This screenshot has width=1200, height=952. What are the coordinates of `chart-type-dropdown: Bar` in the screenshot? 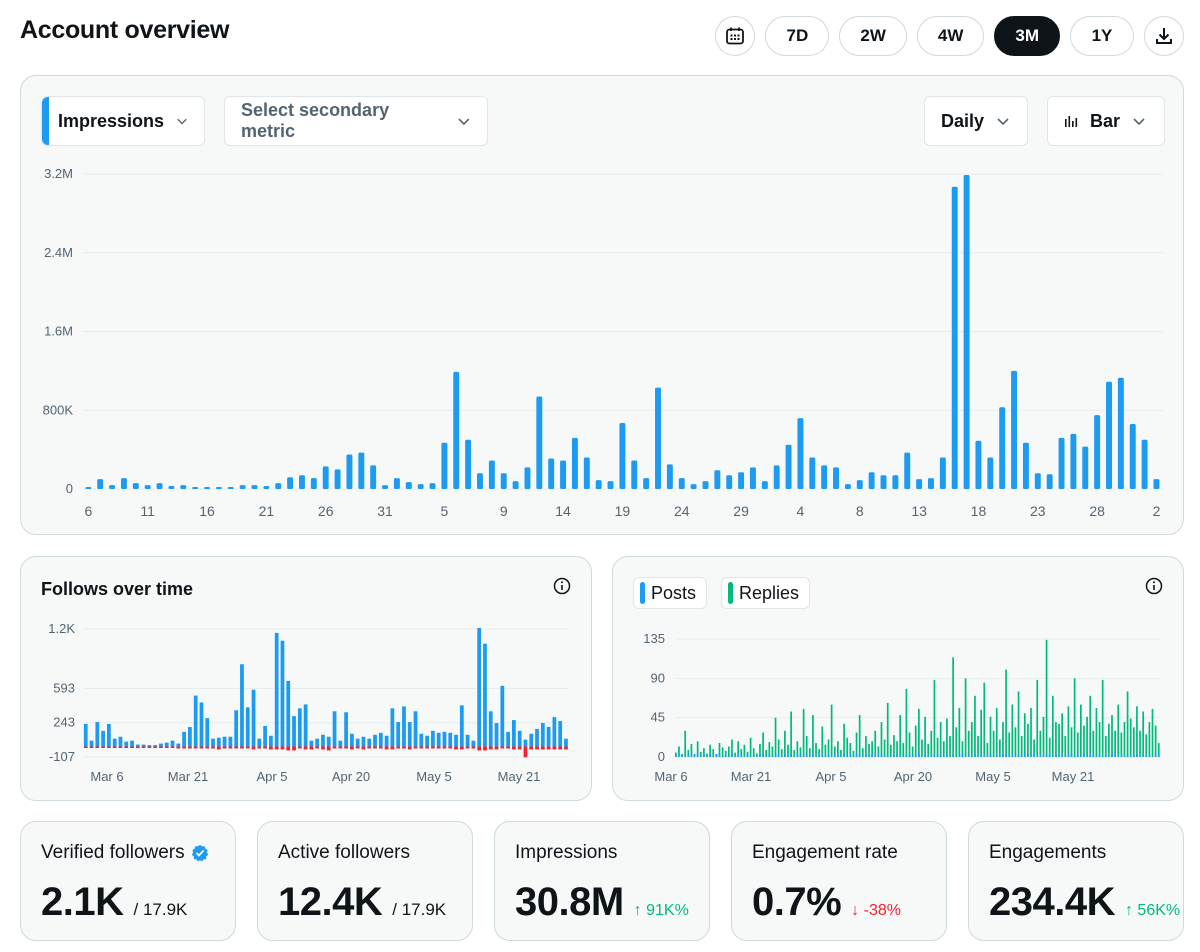 It's located at (1106, 121).